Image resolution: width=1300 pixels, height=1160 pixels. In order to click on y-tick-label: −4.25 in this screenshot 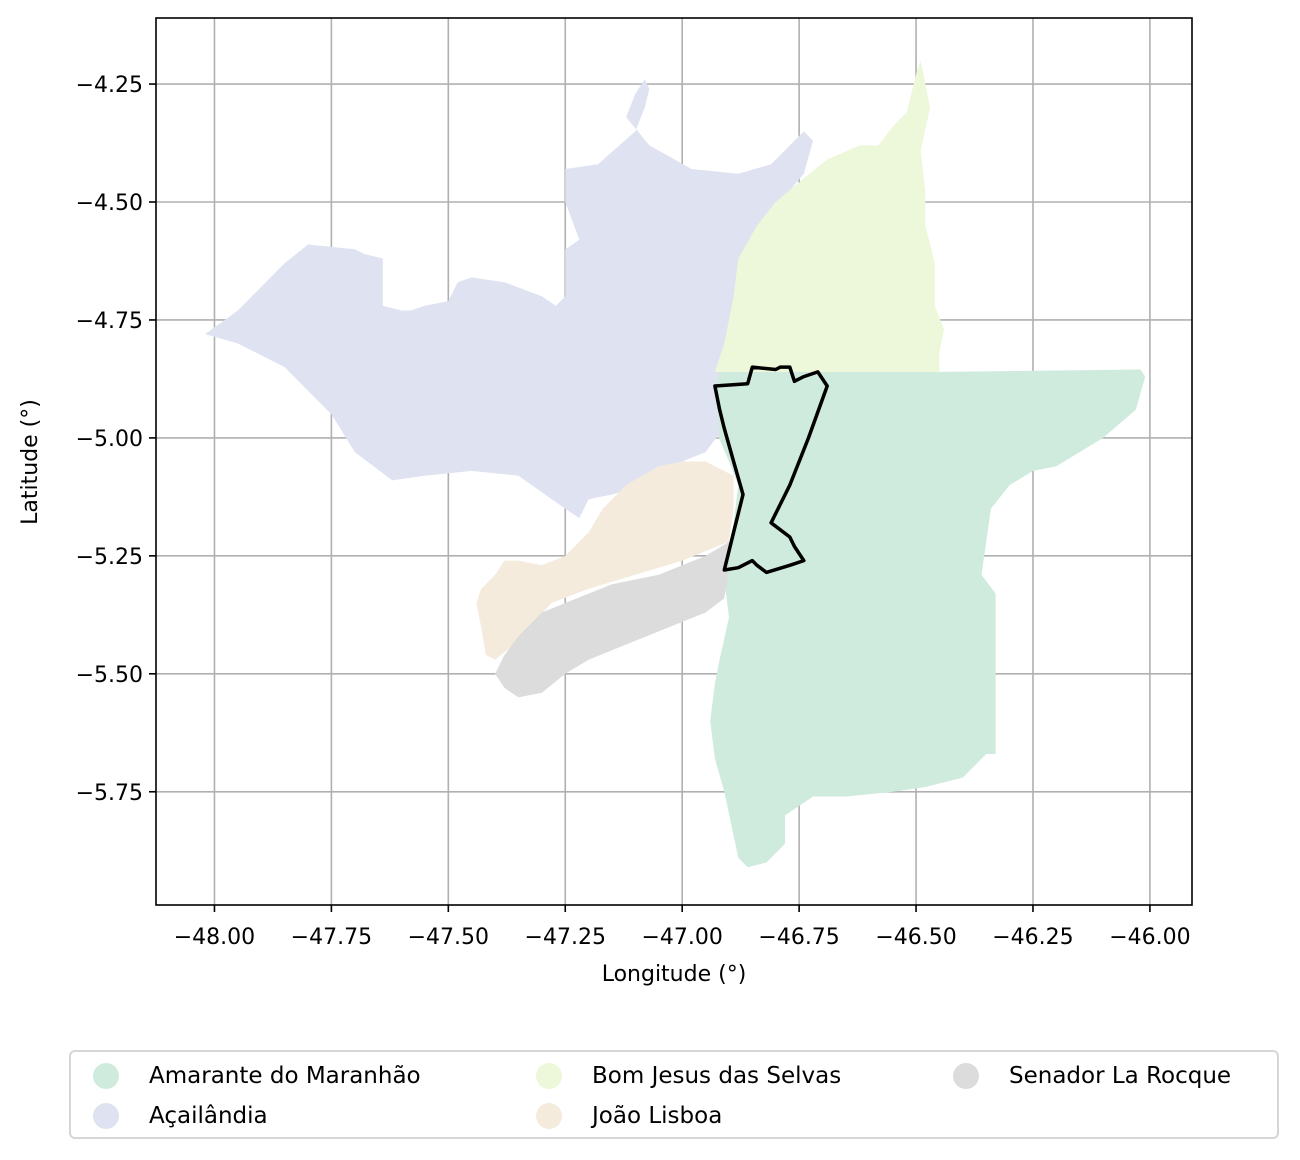, I will do `click(109, 85)`.